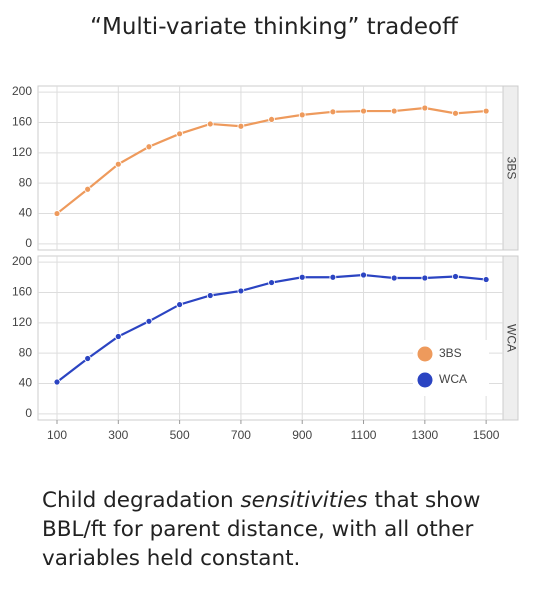  I want to click on x-tick-label: 100, so click(57, 435).